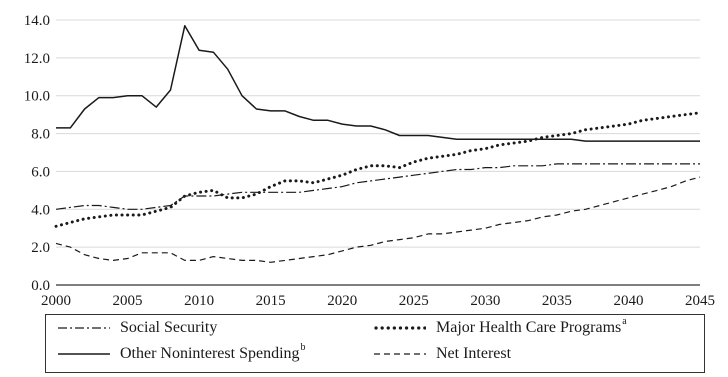 The width and height of the screenshot is (728, 377). I want to click on y-tick-label: 2.0, so click(40, 248).